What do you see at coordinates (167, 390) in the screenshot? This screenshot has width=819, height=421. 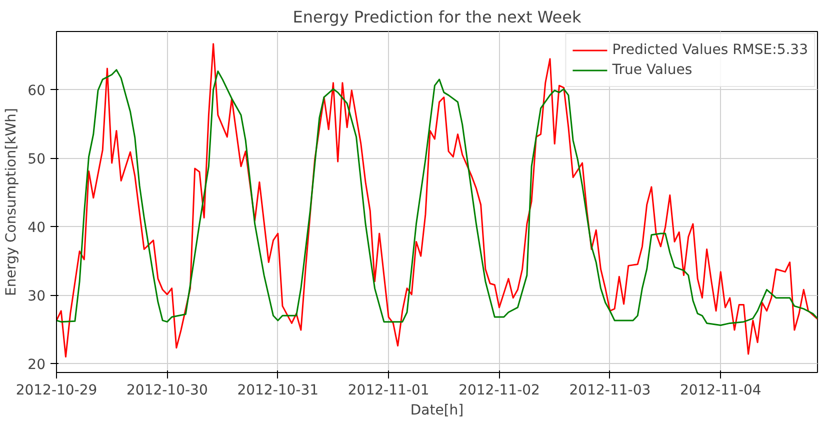 I see `x-tick-label: 2012-10-30` at bounding box center [167, 390].